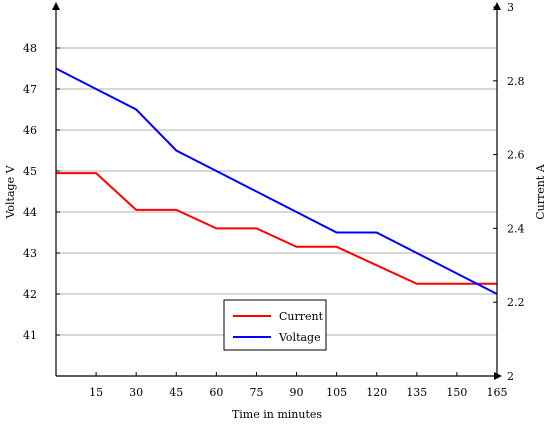 This screenshot has height=427, width=550. Describe the element at coordinates (376, 392) in the screenshot. I see `x-tick-label: 120` at that location.